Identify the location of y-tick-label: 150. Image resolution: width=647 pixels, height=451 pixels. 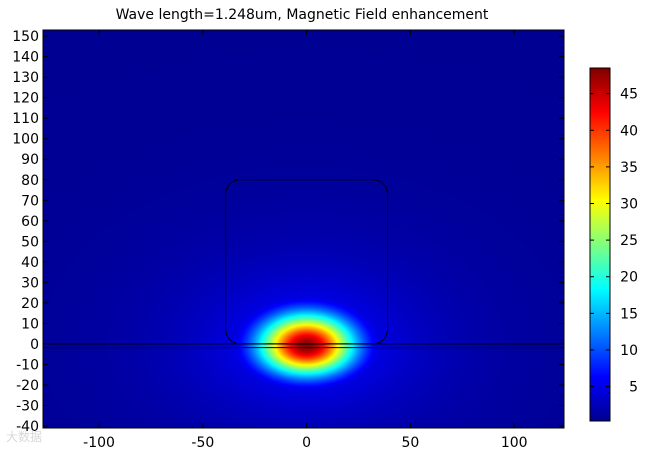
(25, 37).